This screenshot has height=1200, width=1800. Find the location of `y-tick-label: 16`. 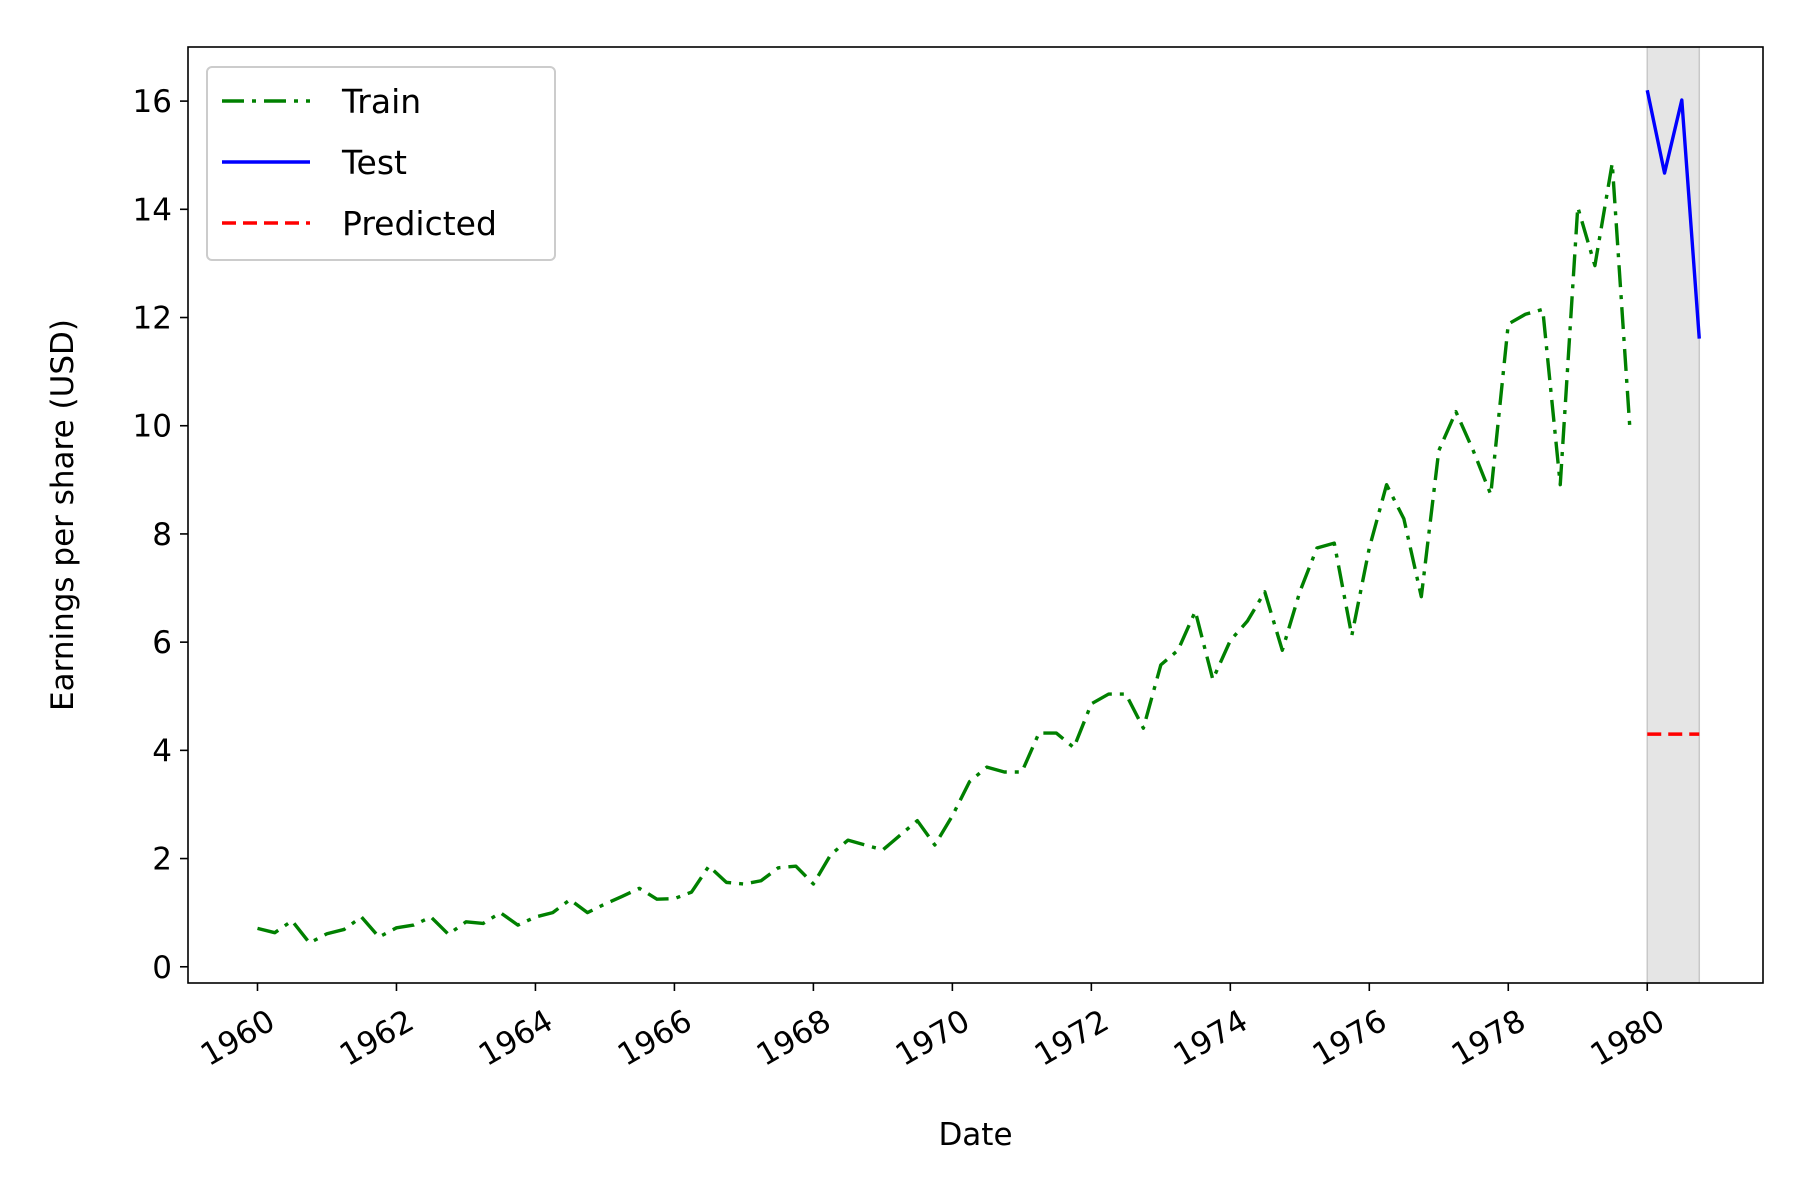

y-tick-label: 16 is located at coordinates (152, 102).